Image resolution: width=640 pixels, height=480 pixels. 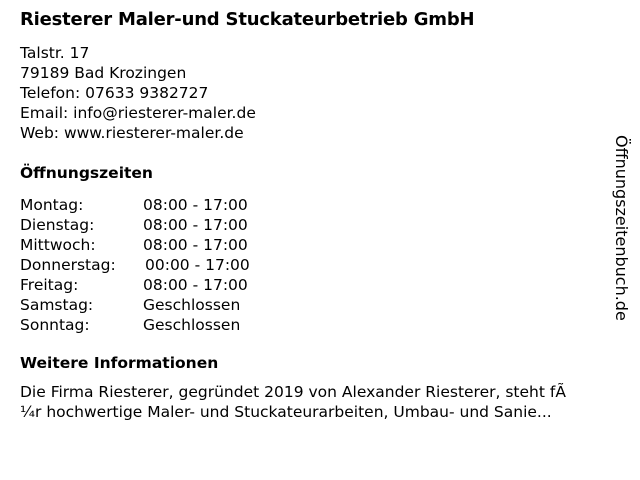 I want to click on day: Donnerstag:, so click(x=68, y=265).